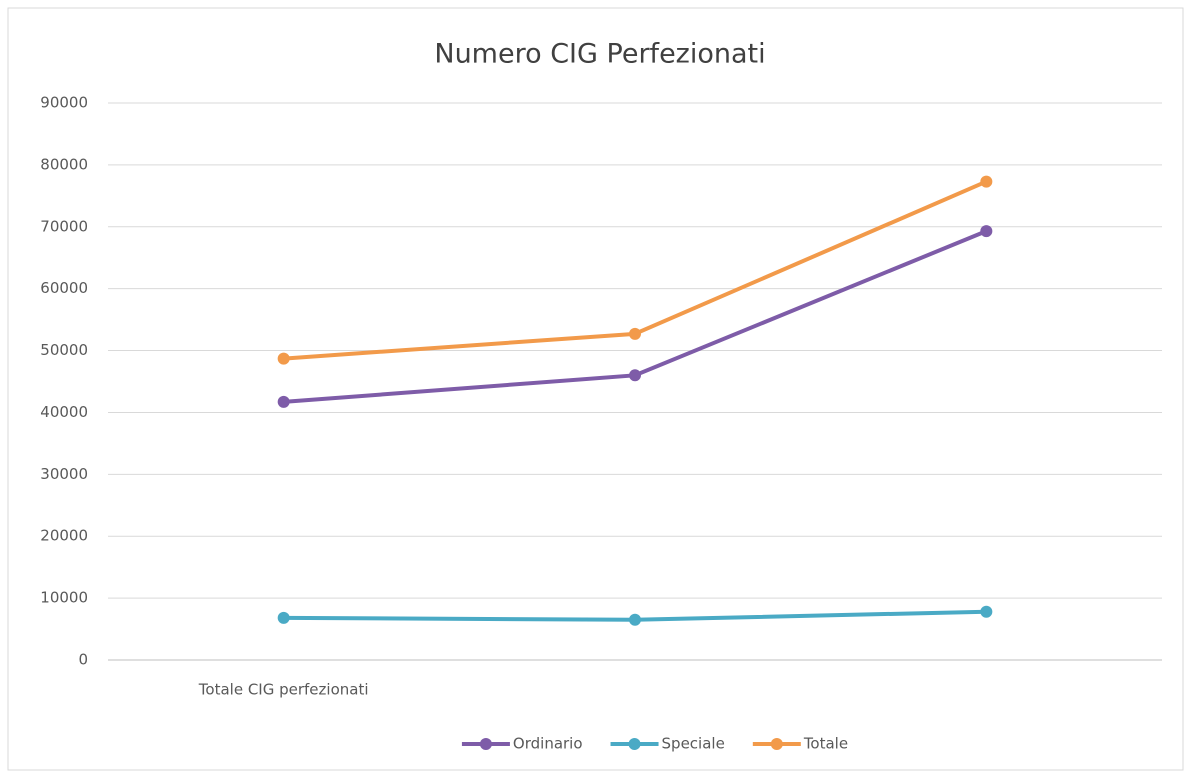 The image size is (1188, 774). What do you see at coordinates (548, 744) in the screenshot?
I see `legend-label: Ordinario` at bounding box center [548, 744].